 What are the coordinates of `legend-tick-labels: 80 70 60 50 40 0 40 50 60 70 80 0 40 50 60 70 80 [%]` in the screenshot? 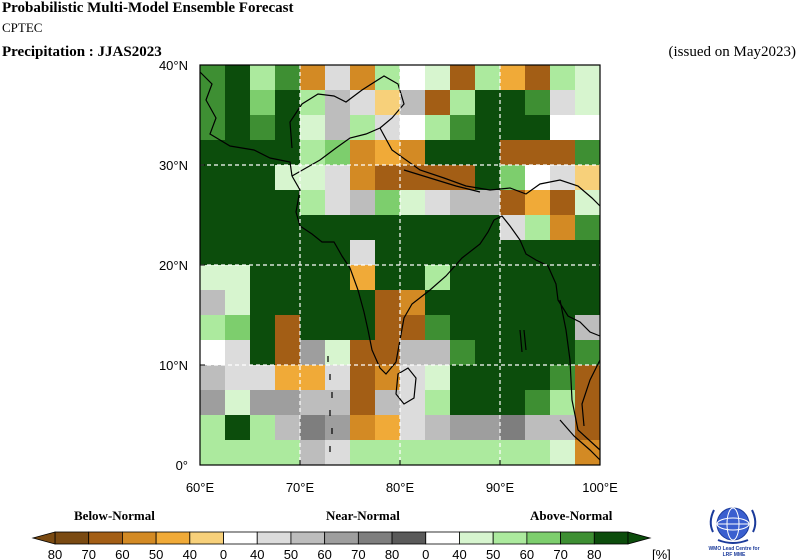 It's located at (359, 553).